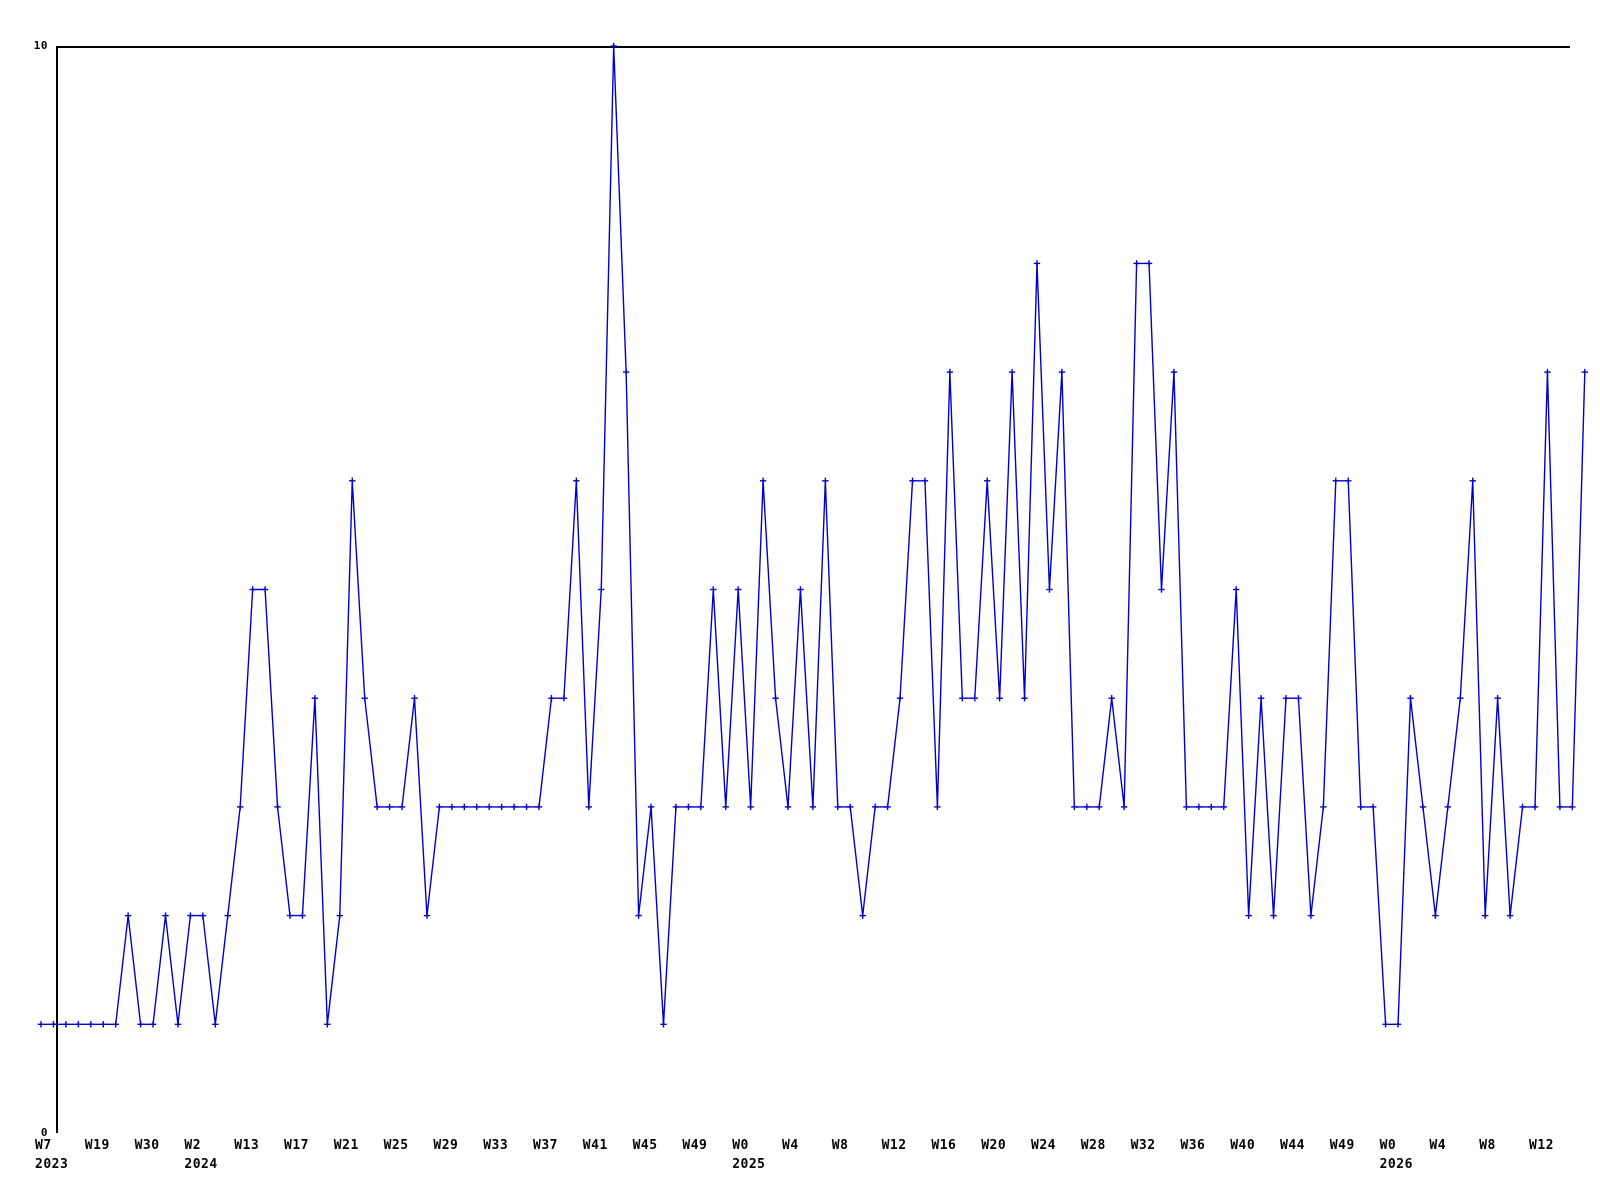 The width and height of the screenshot is (1600, 1200). I want to click on x-axis-tick-label: W44, so click(1292, 1145).